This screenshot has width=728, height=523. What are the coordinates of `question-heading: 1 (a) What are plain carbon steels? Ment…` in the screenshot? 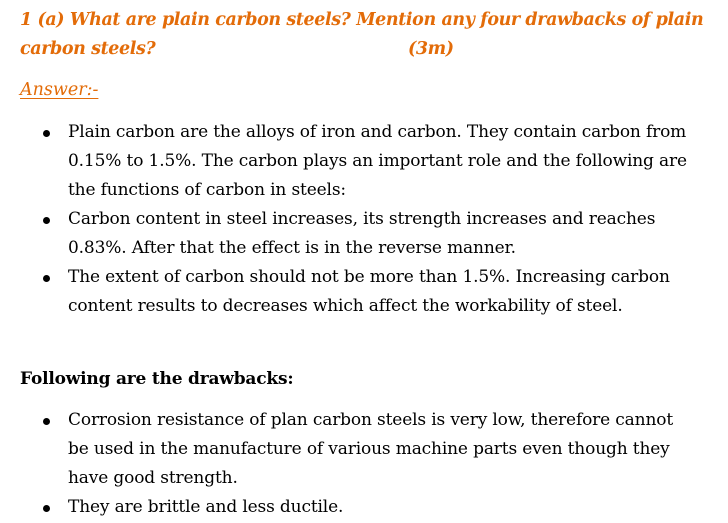 It's located at (365, 35).